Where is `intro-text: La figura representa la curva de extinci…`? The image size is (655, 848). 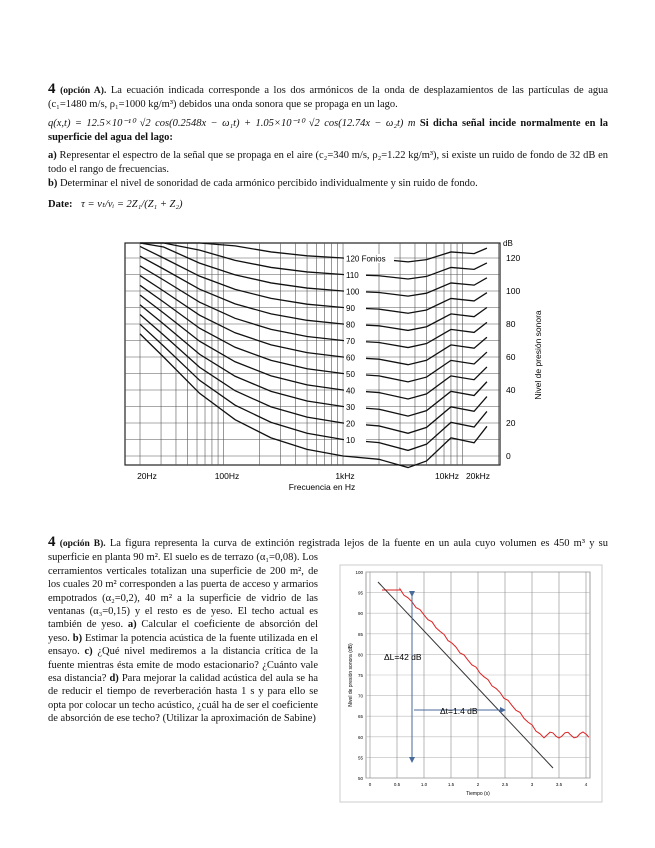 intro-text: La figura representa la curva de extinci… is located at coordinates (328, 584).